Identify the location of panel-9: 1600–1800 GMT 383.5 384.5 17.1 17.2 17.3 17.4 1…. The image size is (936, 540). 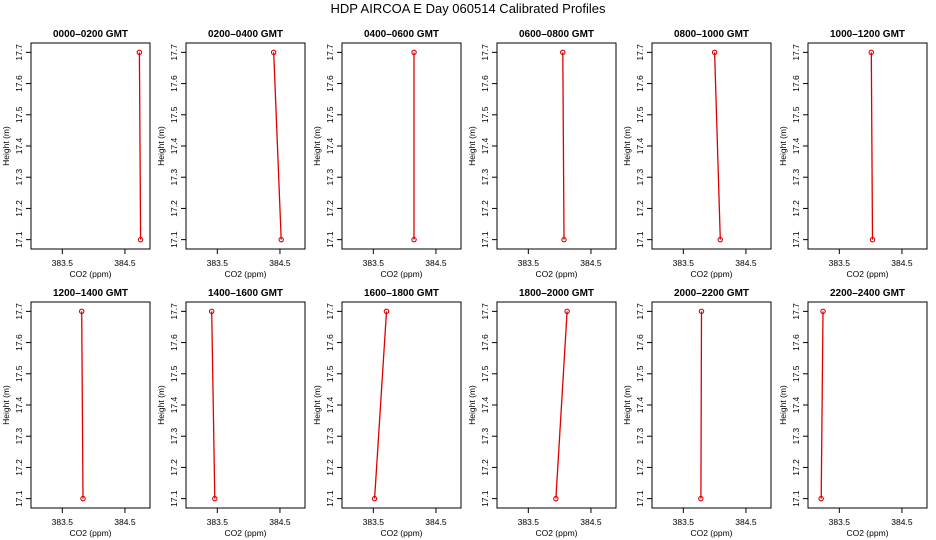
(387, 413).